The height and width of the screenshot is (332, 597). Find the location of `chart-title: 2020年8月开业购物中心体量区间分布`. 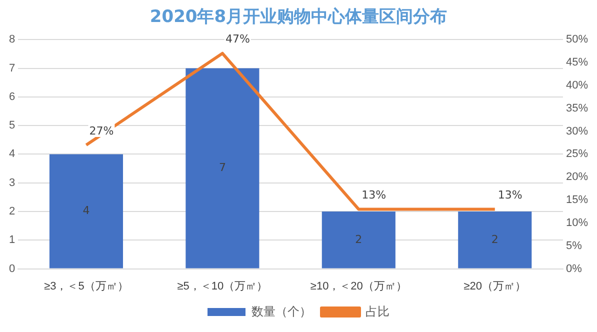

chart-title: 2020年8月开业购物中心体量区间分布 is located at coordinates (298, 17).